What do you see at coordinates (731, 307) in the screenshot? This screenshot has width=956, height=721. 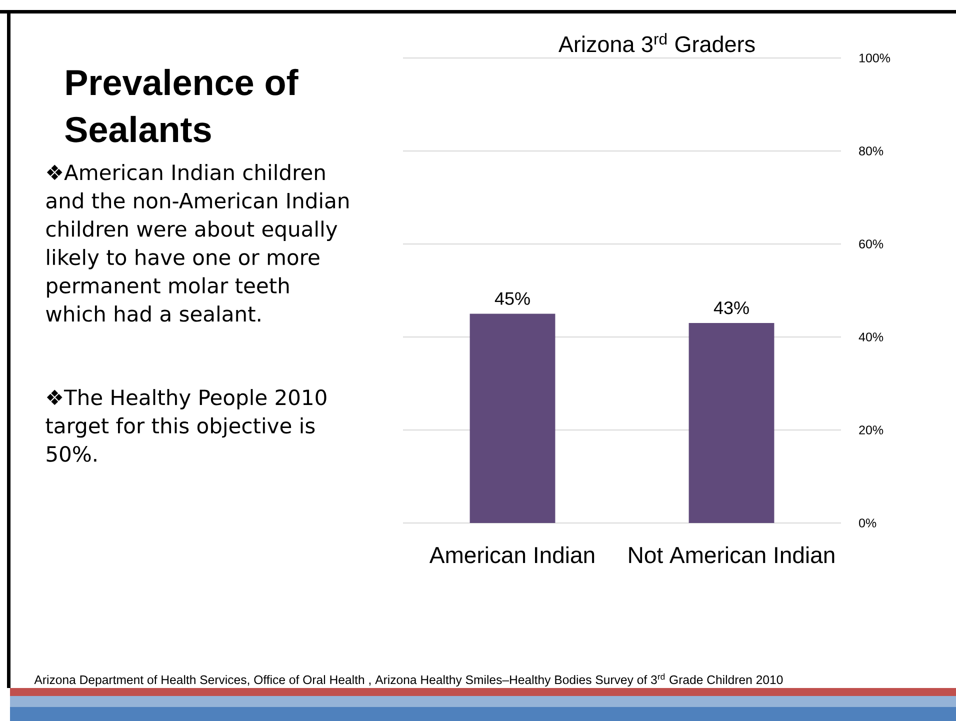 I see `data-label: 43%` at bounding box center [731, 307].